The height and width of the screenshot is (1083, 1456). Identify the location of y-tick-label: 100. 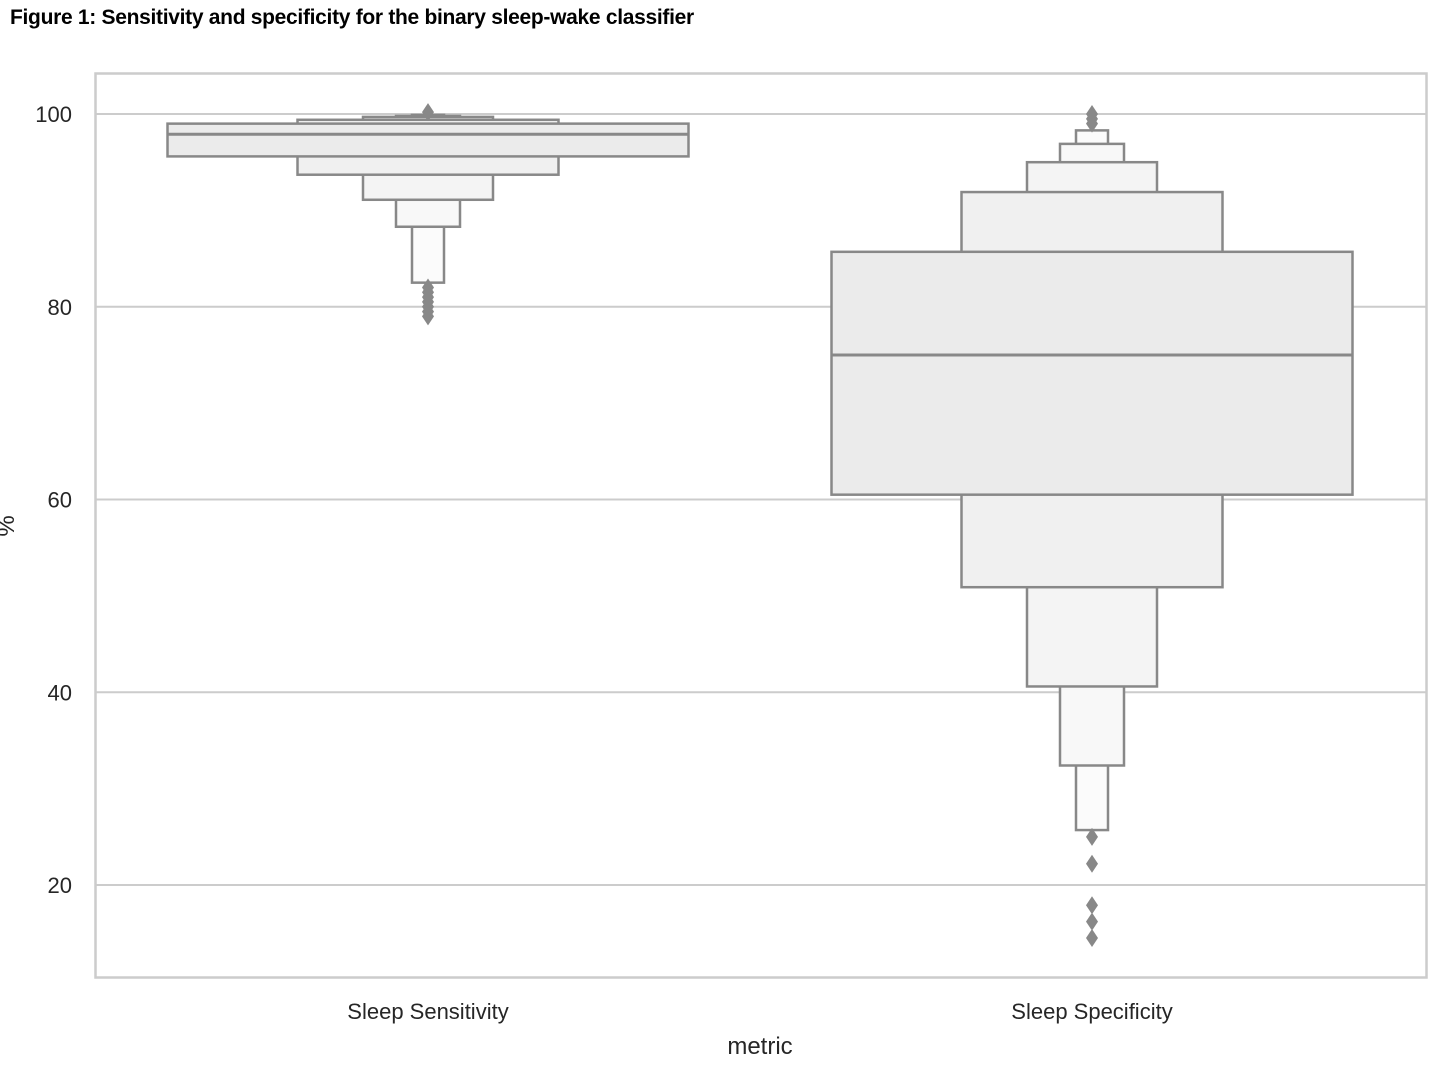
(53, 114).